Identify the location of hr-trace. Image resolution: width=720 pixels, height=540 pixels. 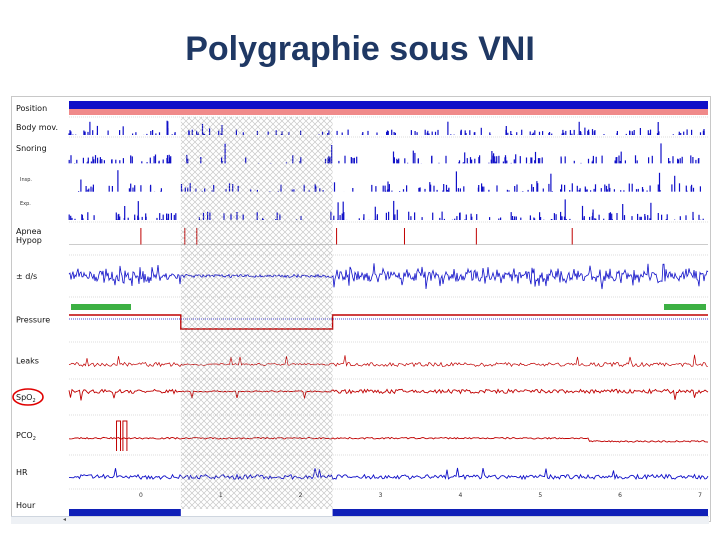
(389, 474).